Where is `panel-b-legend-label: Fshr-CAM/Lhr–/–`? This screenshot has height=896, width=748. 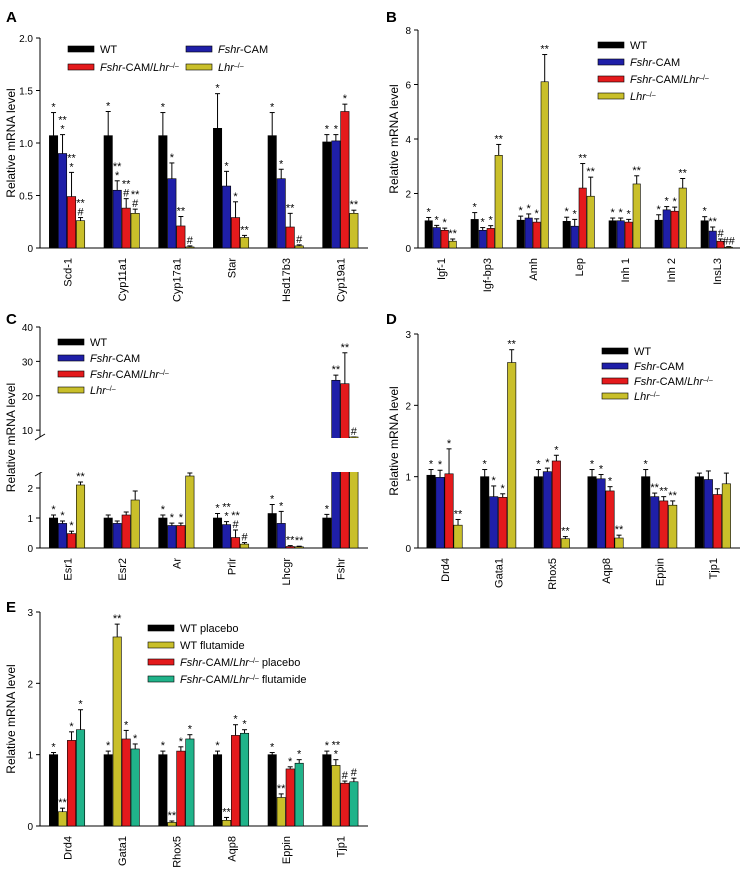
panel-b-legend-label: Fshr-CAM/Lhr–/– is located at coordinates (669, 80).